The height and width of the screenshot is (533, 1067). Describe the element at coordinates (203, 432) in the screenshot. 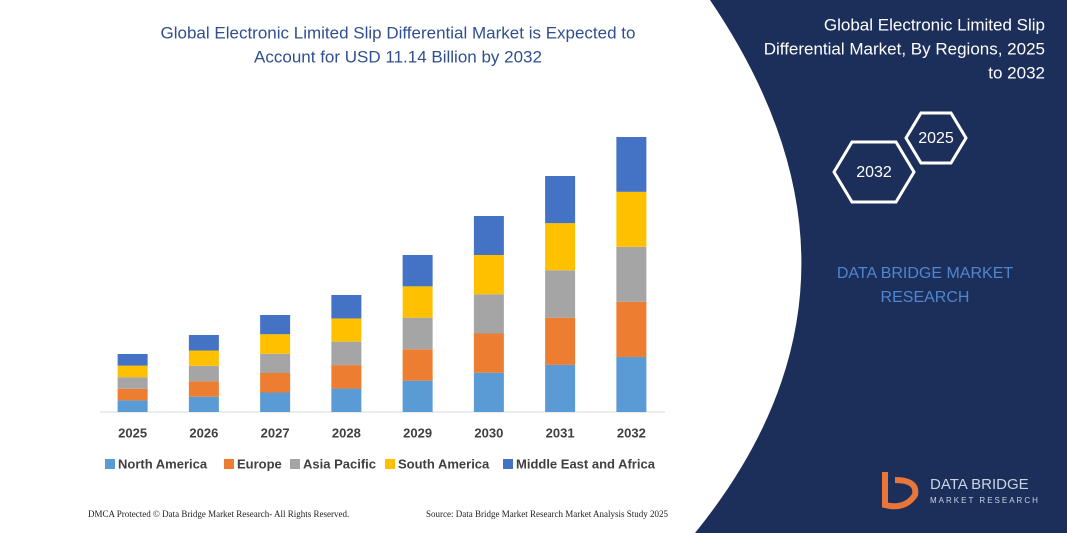

I see `x-tick-label: 2026` at that location.